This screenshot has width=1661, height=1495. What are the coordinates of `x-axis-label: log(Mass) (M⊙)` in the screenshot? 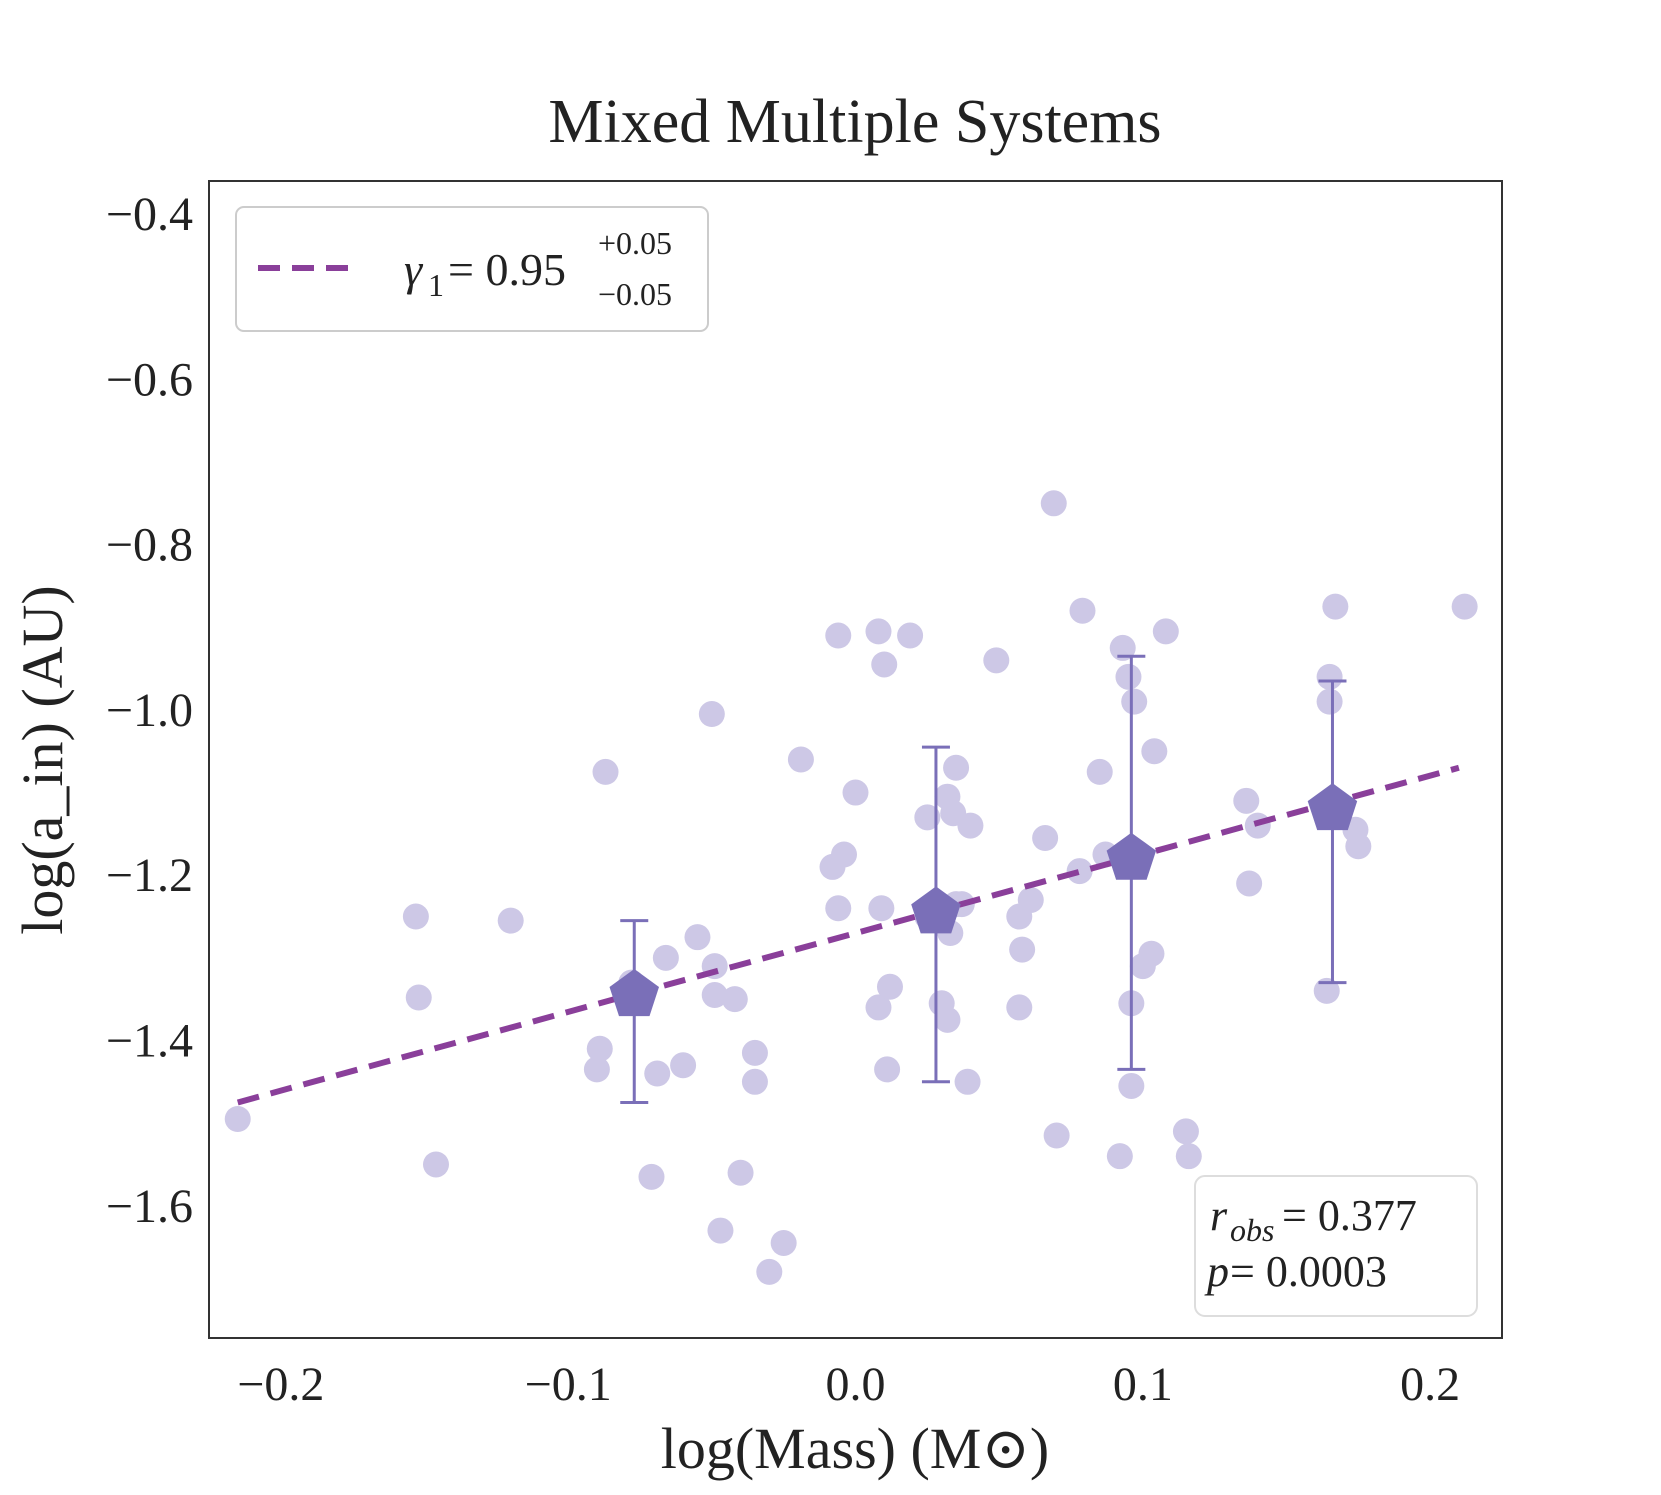 It's located at (855, 1448).